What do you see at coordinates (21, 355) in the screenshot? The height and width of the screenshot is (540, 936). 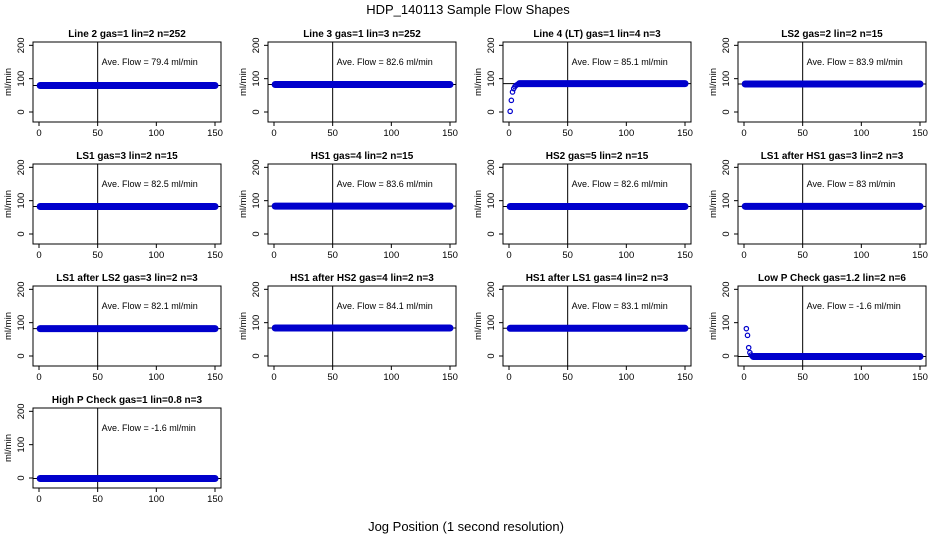 I see `panel-9-ytick-label-0: 0` at bounding box center [21, 355].